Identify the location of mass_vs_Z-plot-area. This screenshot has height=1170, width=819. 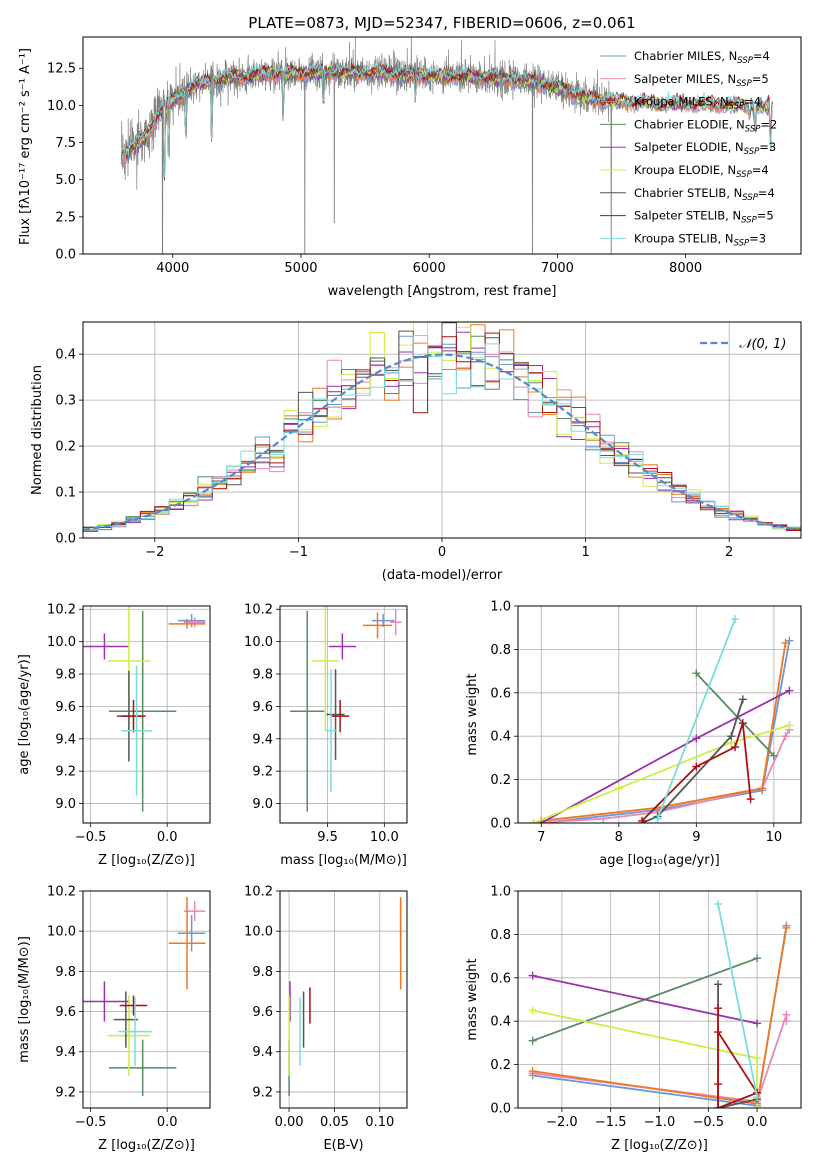
(144, 996).